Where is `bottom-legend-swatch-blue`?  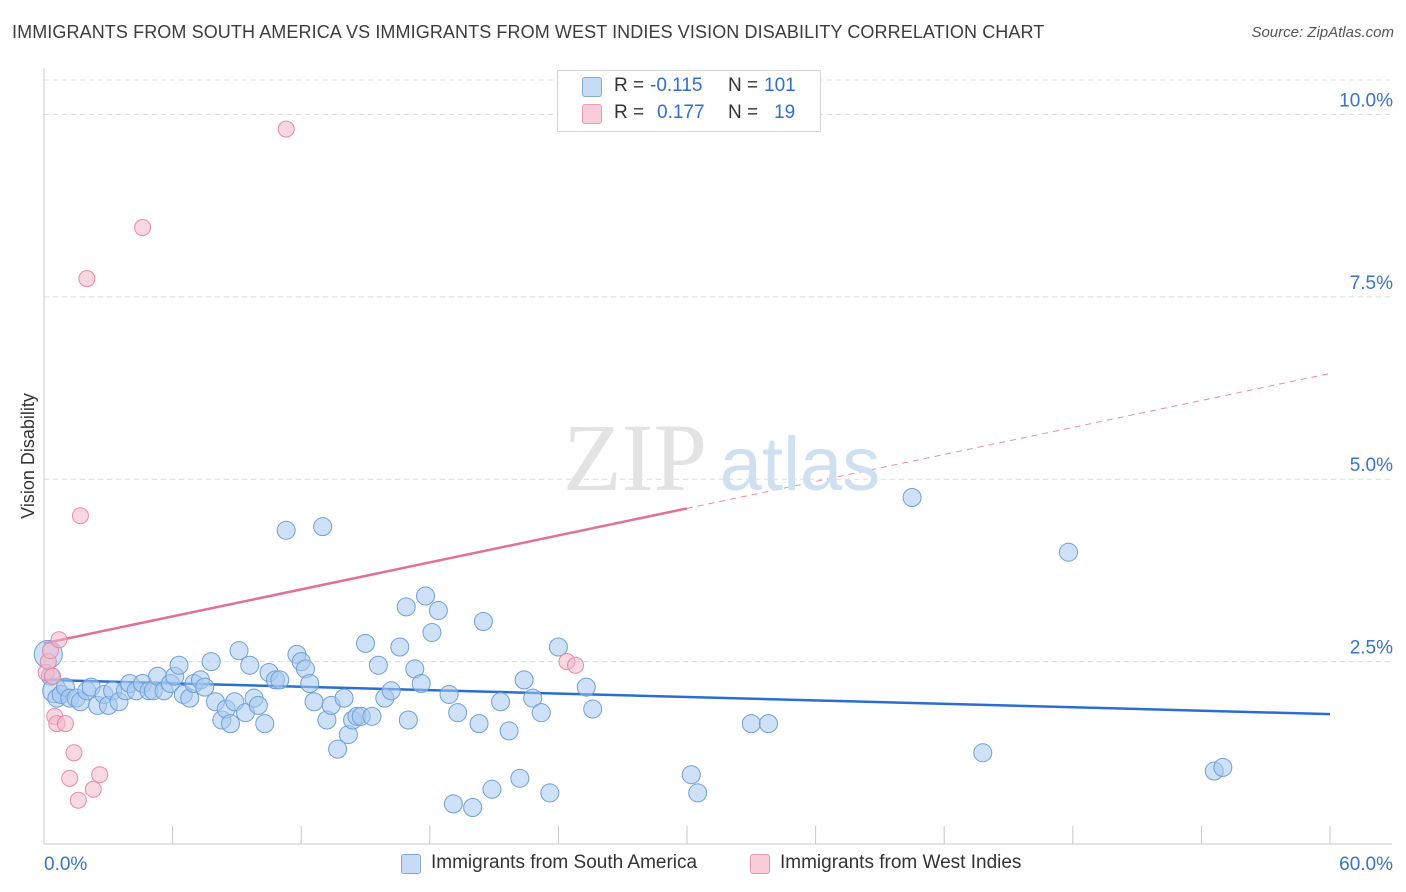
bottom-legend-swatch-blue is located at coordinates (411, 864).